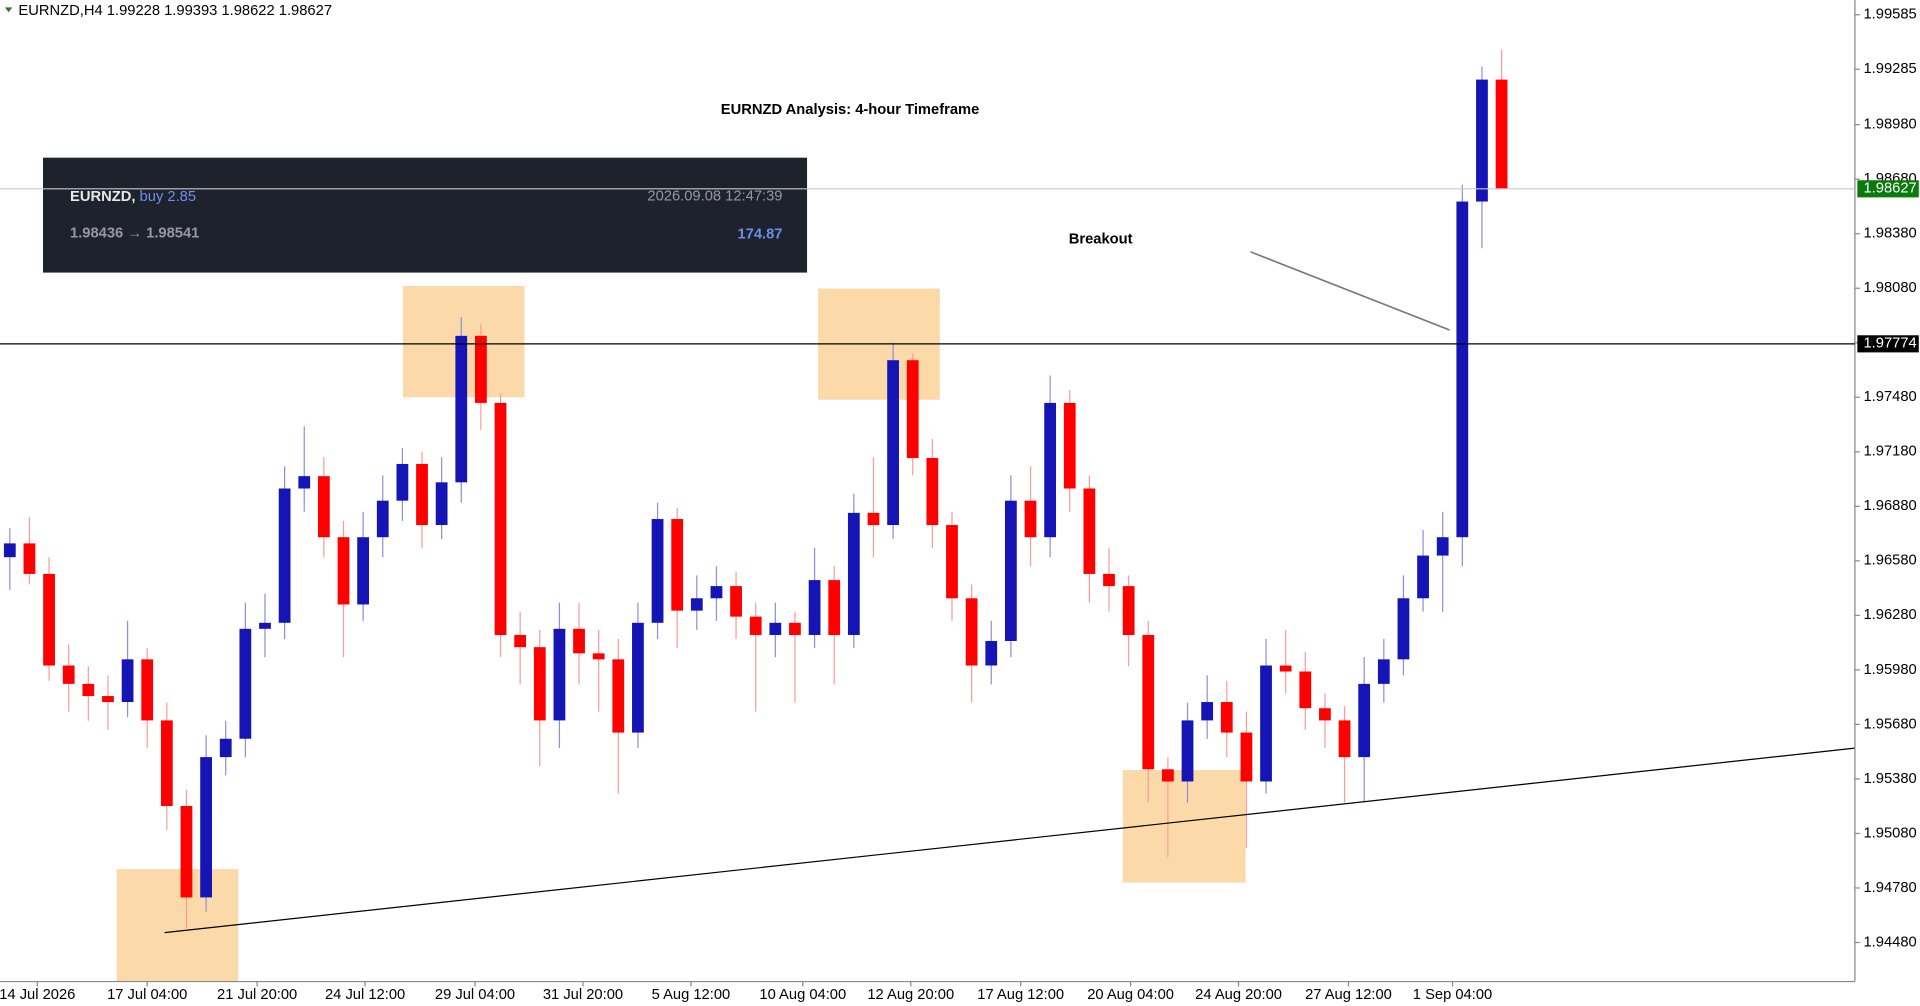  What do you see at coordinates (247, 11) in the screenshot?
I see `low-value: 1.98622` at bounding box center [247, 11].